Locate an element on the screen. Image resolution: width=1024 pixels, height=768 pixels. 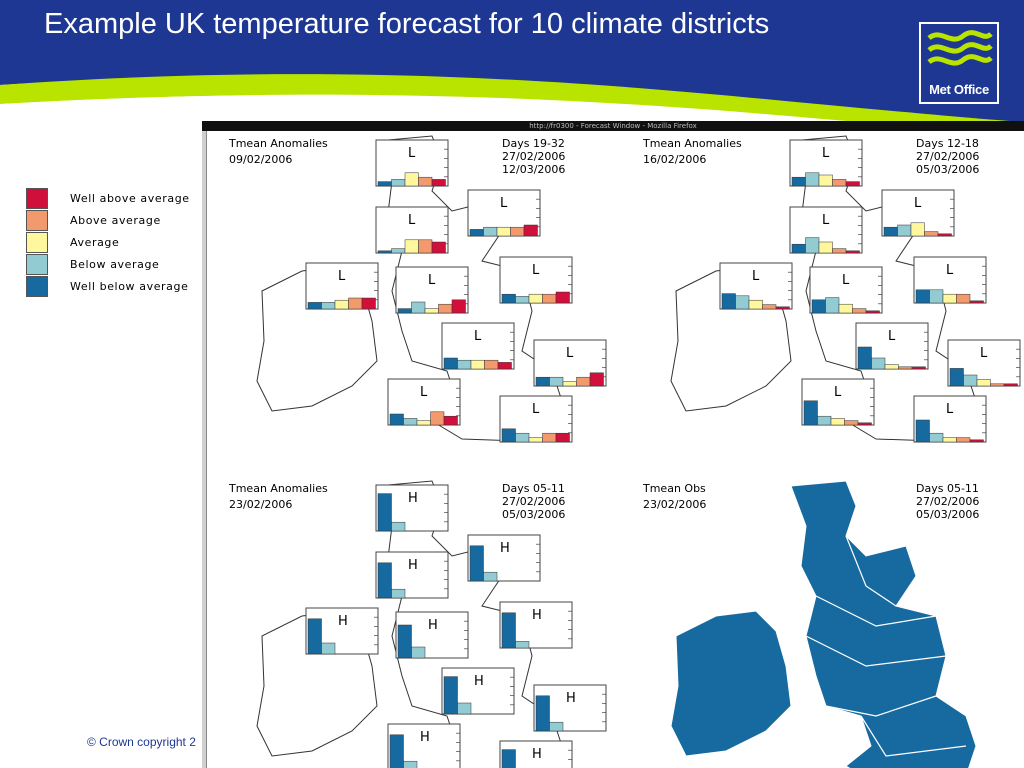
legend-item: Well above average is located at coordinates (116, 199).